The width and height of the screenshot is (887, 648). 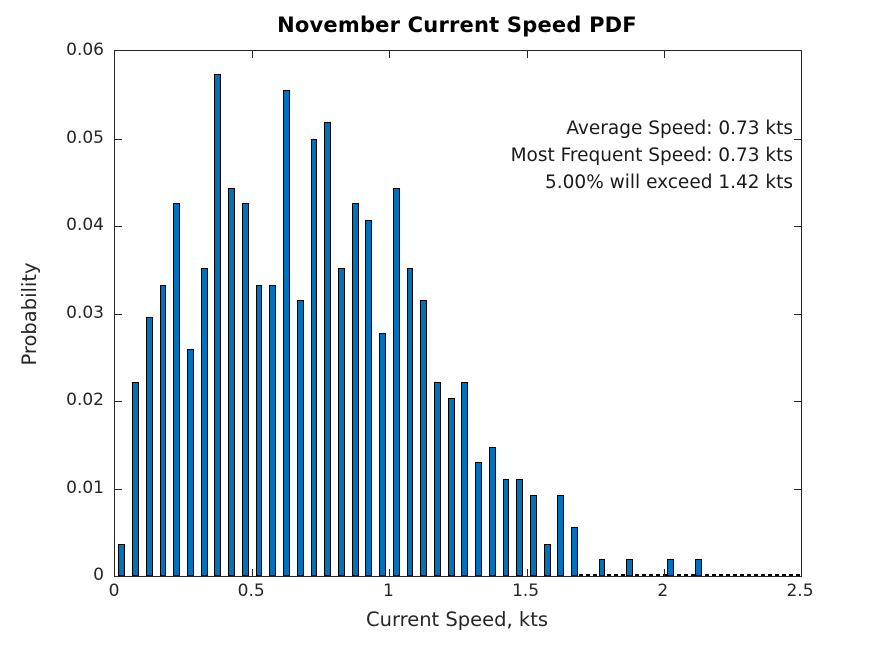 What do you see at coordinates (457, 619) in the screenshot?
I see `x-axis-label: Current Speed, kts` at bounding box center [457, 619].